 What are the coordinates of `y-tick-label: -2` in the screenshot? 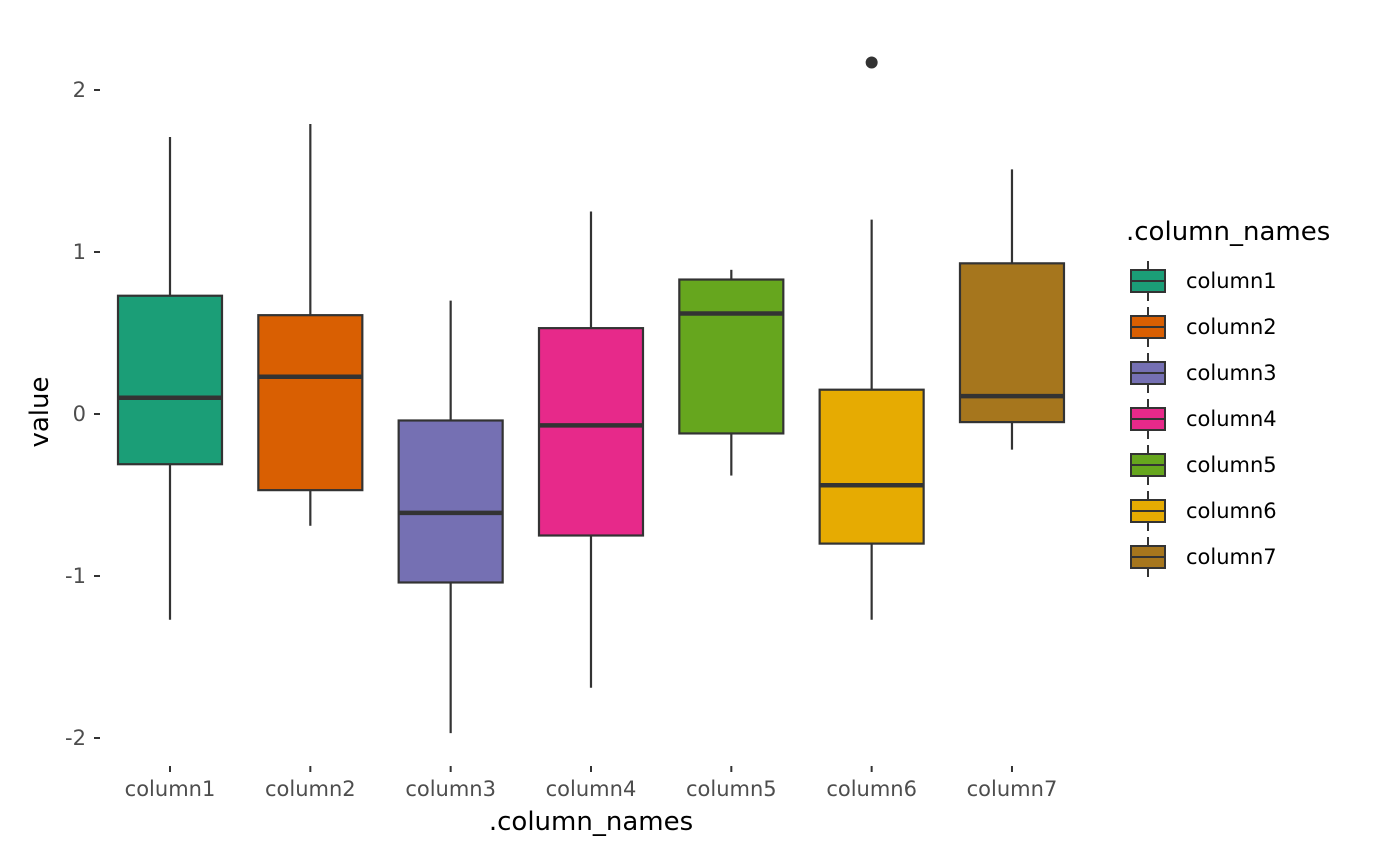 It's located at (75, 738).